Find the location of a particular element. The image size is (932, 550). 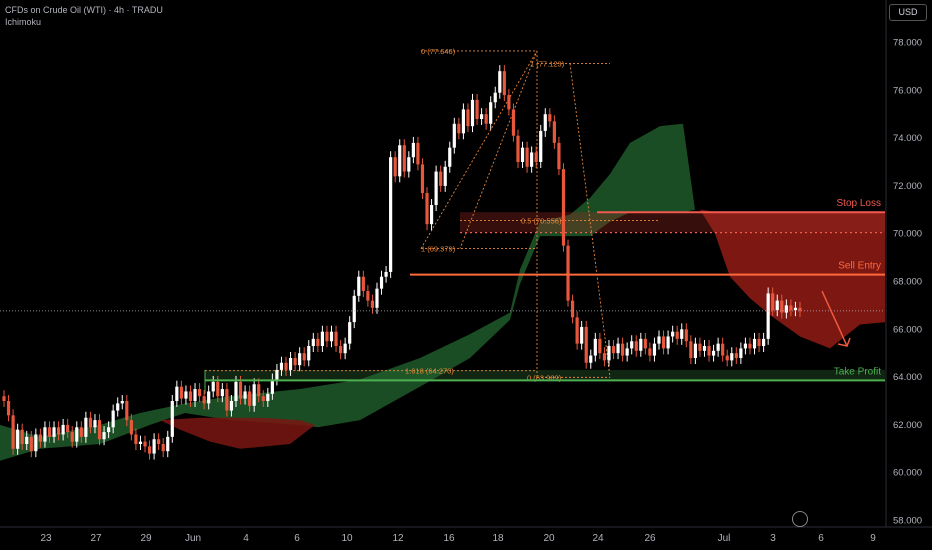

y-tick-label: 62.000 is located at coordinates (907, 425).